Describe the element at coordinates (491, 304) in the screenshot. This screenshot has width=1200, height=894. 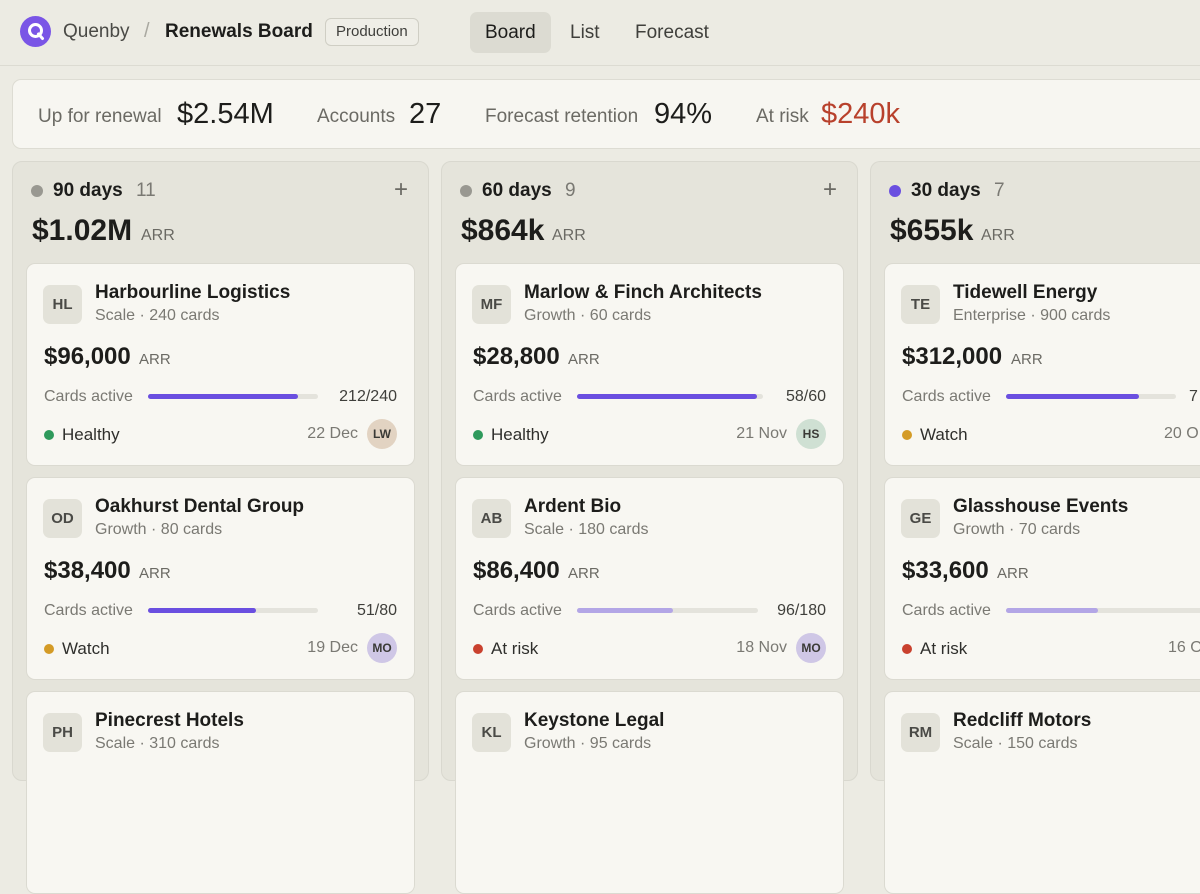
I see `account-avatar: MF` at that location.